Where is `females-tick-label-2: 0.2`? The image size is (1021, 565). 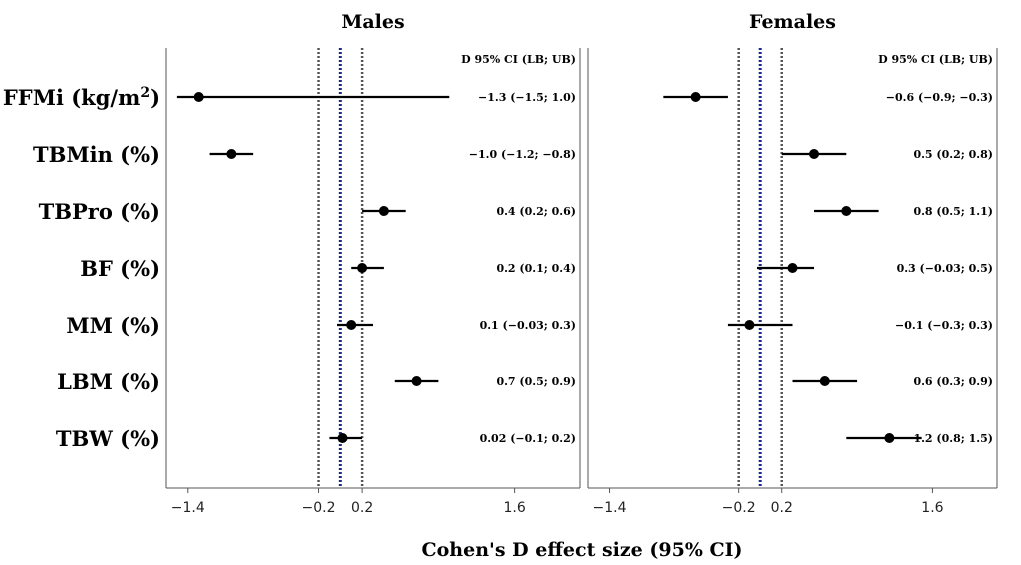
females-tick-label-2: 0.2 is located at coordinates (782, 508).